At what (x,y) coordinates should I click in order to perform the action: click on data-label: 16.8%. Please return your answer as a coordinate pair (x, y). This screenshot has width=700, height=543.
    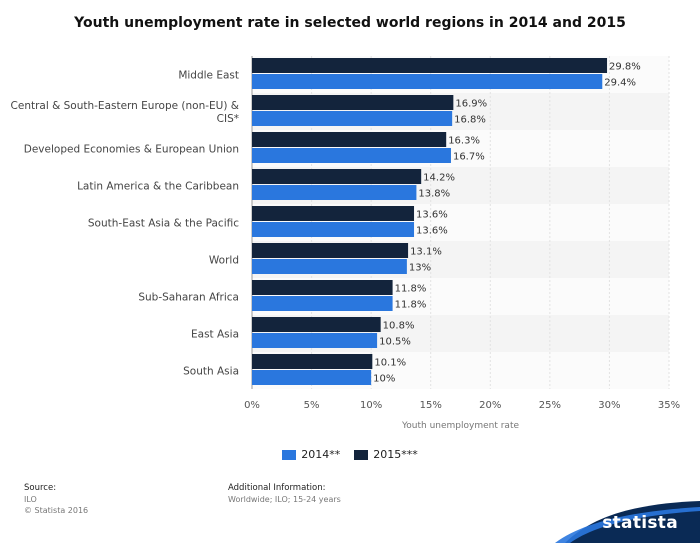
    Looking at the image, I should click on (470, 120).